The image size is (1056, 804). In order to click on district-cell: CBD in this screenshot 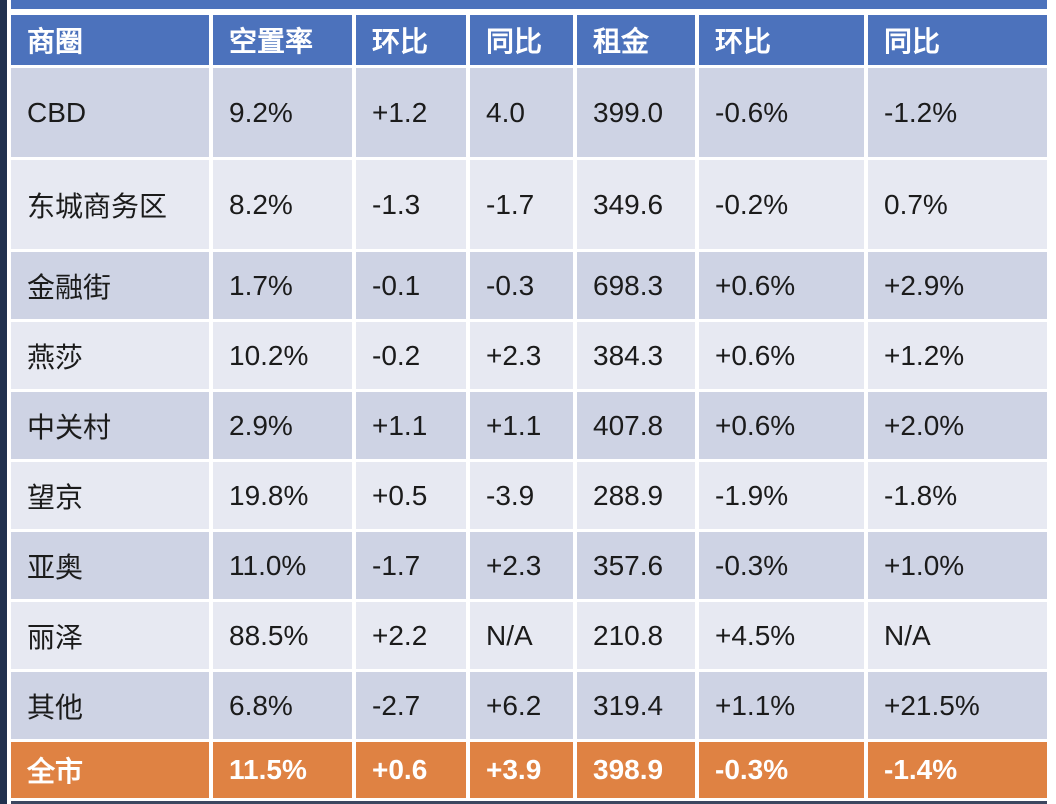, I will do `click(110, 112)`.